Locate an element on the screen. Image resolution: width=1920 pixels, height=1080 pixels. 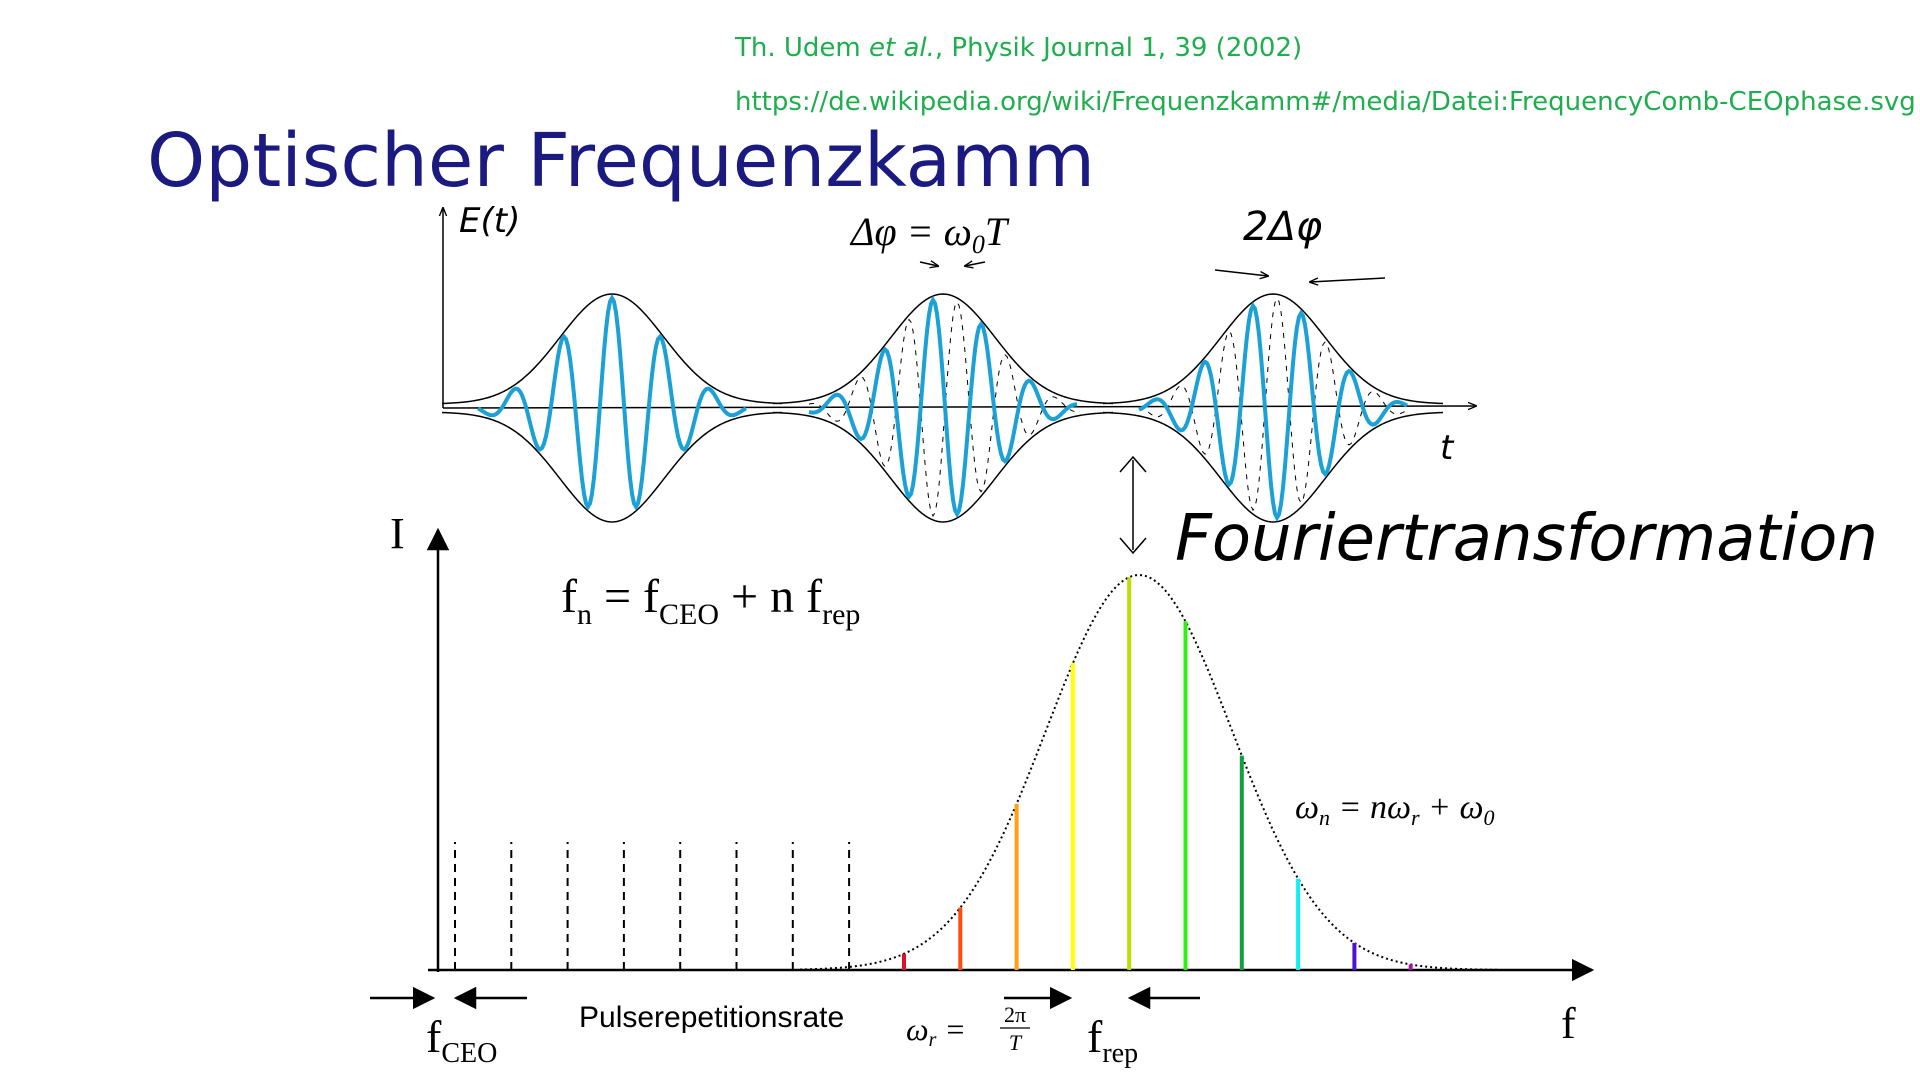
label: frep is located at coordinates (1112, 1040).